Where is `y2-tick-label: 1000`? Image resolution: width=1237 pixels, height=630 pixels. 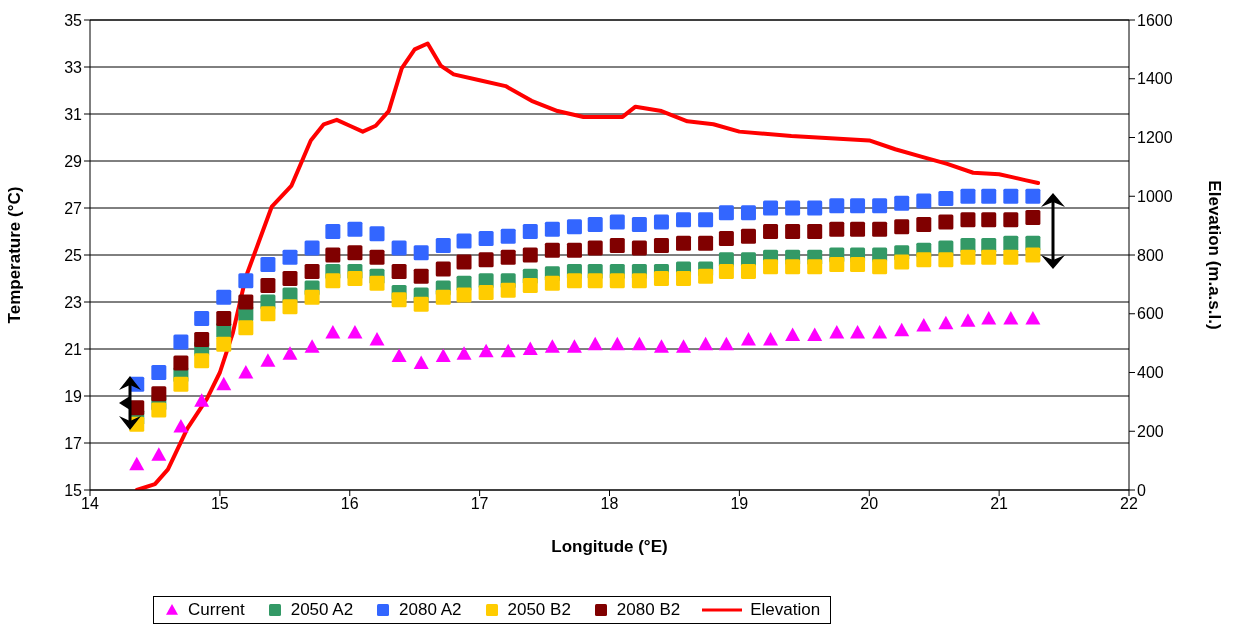
y2-tick-label: 1000 is located at coordinates (1155, 196).